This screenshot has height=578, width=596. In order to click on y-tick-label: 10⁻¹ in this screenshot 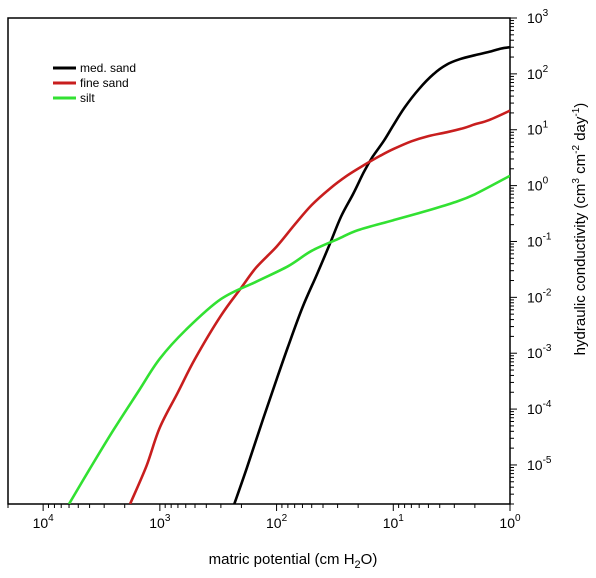, I will do `click(539, 240)`.